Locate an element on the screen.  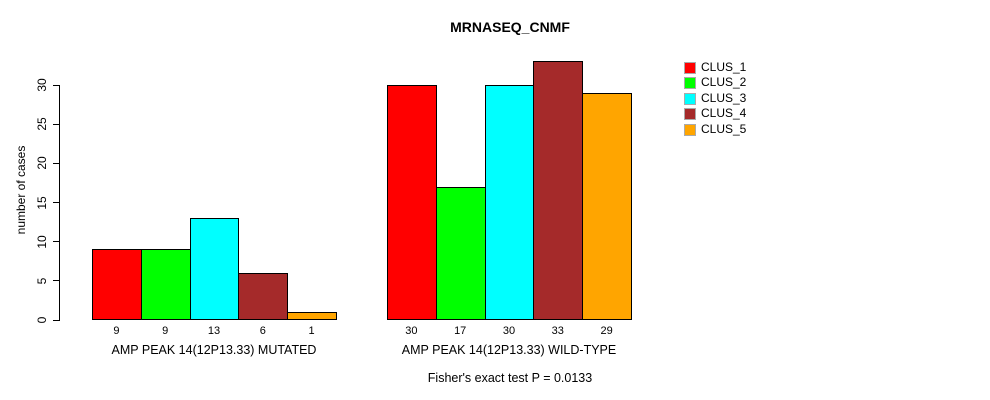
y-axis-tick-label: 15 is located at coordinates (42, 202).